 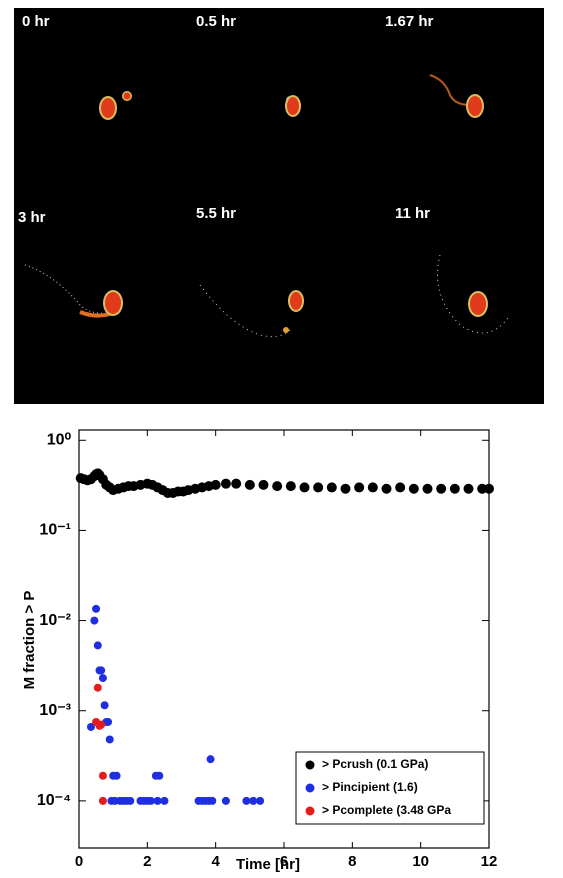 What do you see at coordinates (412, 213) in the screenshot?
I see `panel-label: 11 hr` at bounding box center [412, 213].